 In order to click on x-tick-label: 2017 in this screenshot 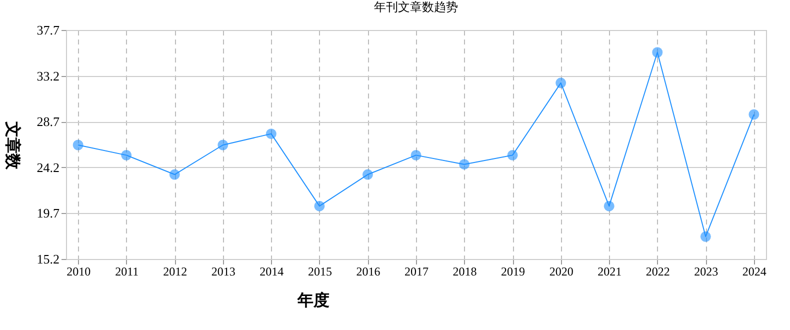, I will do `click(416, 271)`.